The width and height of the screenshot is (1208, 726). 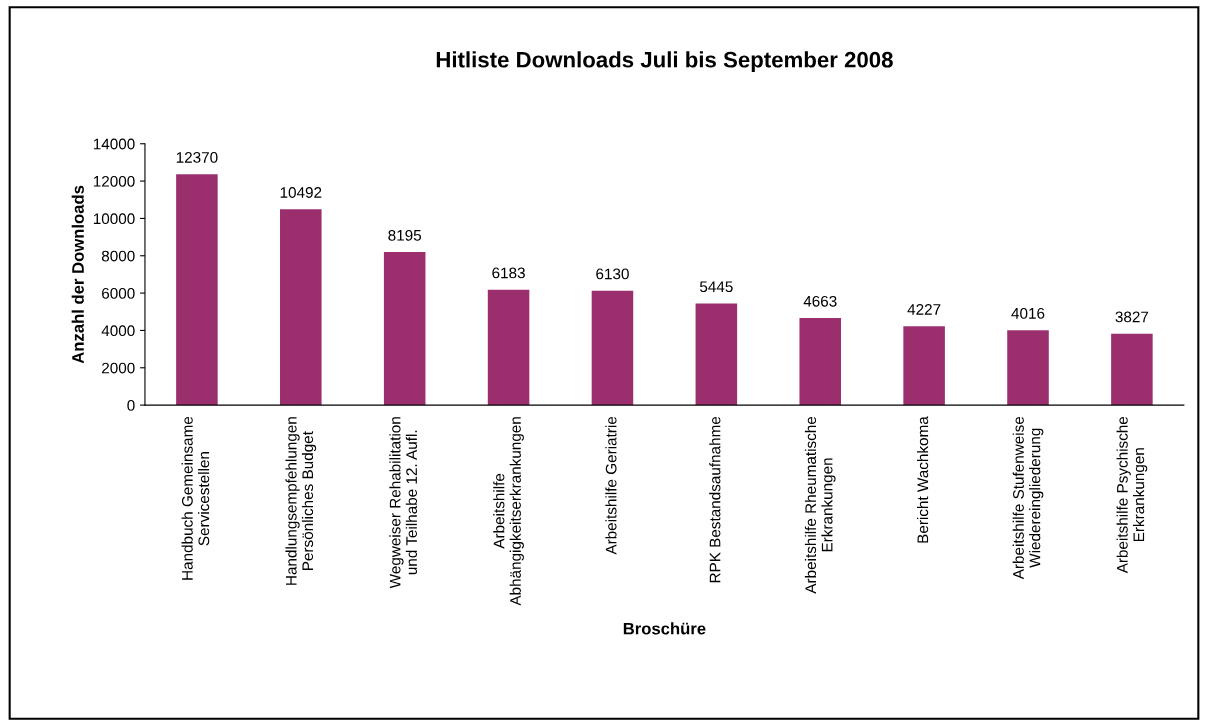 What do you see at coordinates (118, 331) in the screenshot?
I see `y-tick-label: 4000` at bounding box center [118, 331].